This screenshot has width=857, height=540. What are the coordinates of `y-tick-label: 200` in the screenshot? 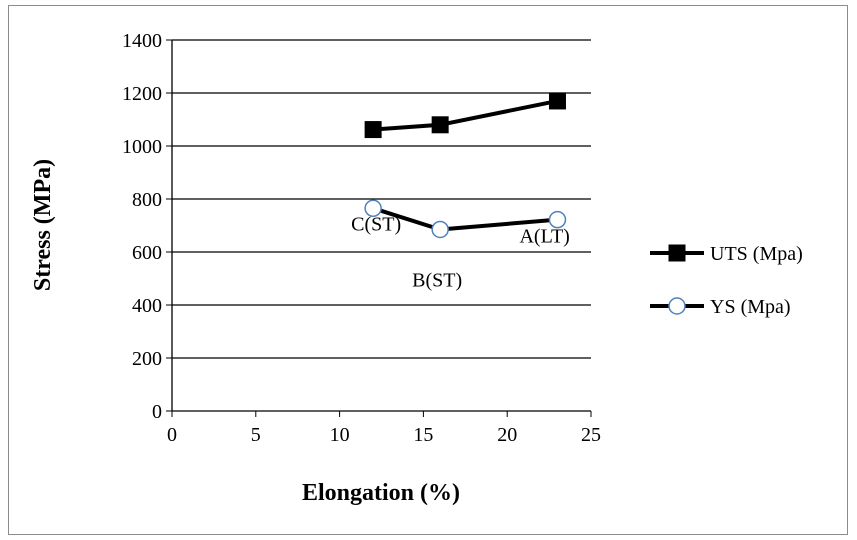 It's located at (147, 359).